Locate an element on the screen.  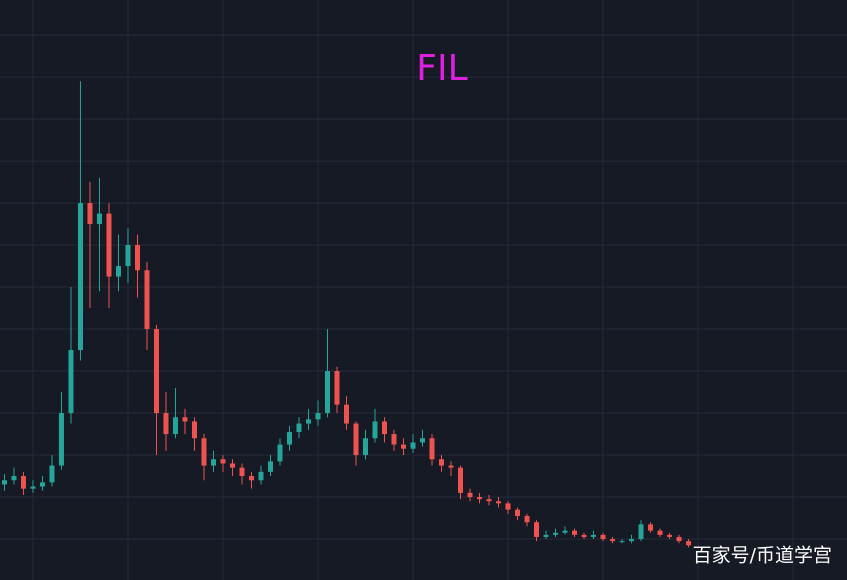
chart-title: FIL is located at coordinates (441, 68).